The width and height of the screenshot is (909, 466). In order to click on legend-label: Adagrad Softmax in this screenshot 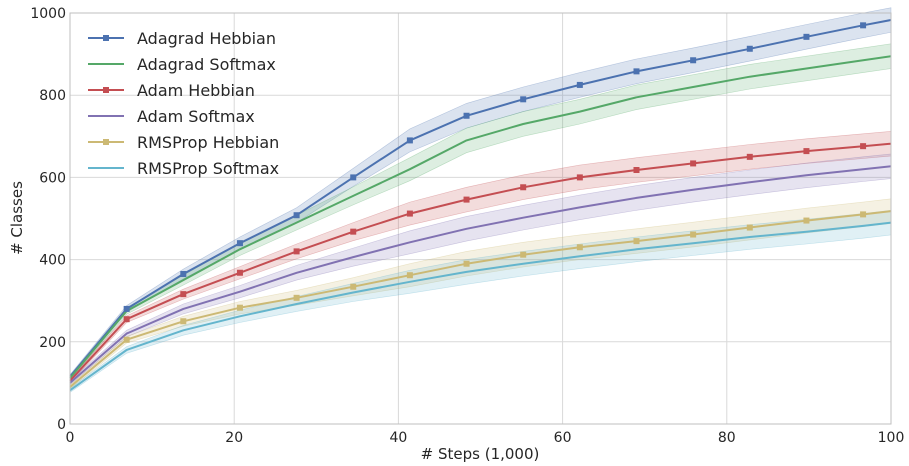, I will do `click(206, 64)`.